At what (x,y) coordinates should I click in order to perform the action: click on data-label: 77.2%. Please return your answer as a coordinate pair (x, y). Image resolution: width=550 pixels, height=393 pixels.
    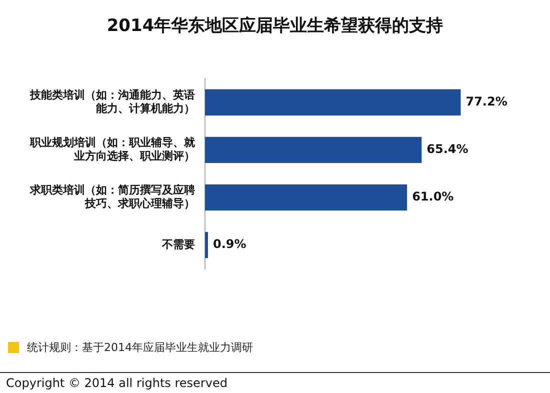
    Looking at the image, I should click on (487, 101).